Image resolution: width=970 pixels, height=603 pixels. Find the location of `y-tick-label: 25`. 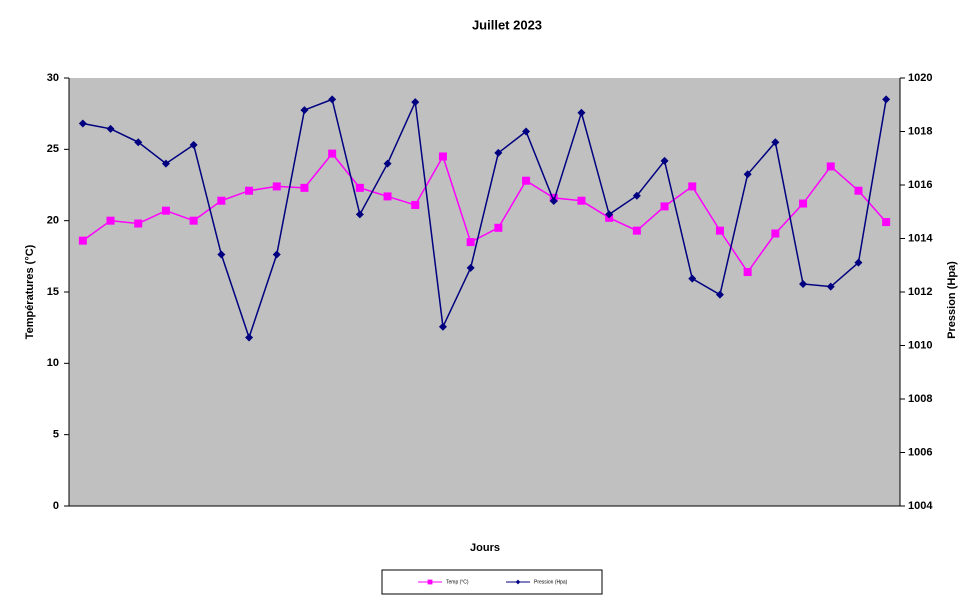

y-tick-label: 25 is located at coordinates (53, 149).